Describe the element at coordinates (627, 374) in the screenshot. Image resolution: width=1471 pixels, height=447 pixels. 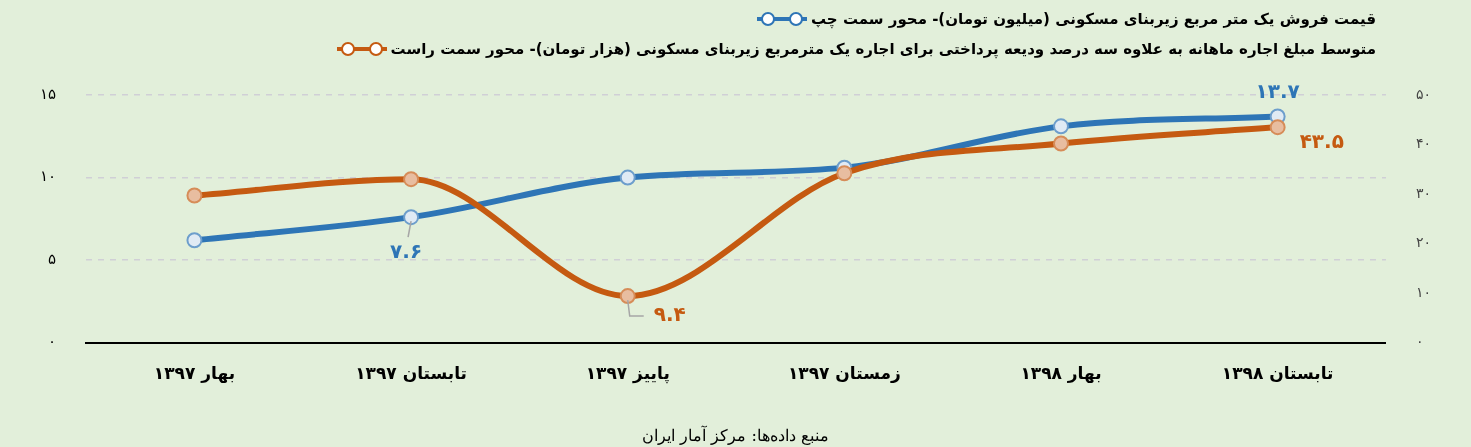
I see `x-tick-label: پاییز ۱۳۹۷` at that location.